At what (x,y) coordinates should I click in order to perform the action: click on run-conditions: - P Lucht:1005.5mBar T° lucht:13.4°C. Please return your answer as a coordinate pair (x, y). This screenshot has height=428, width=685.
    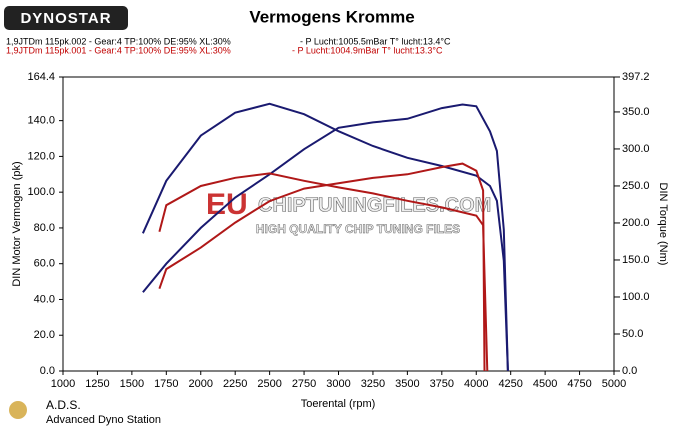
    Looking at the image, I should click on (375, 41).